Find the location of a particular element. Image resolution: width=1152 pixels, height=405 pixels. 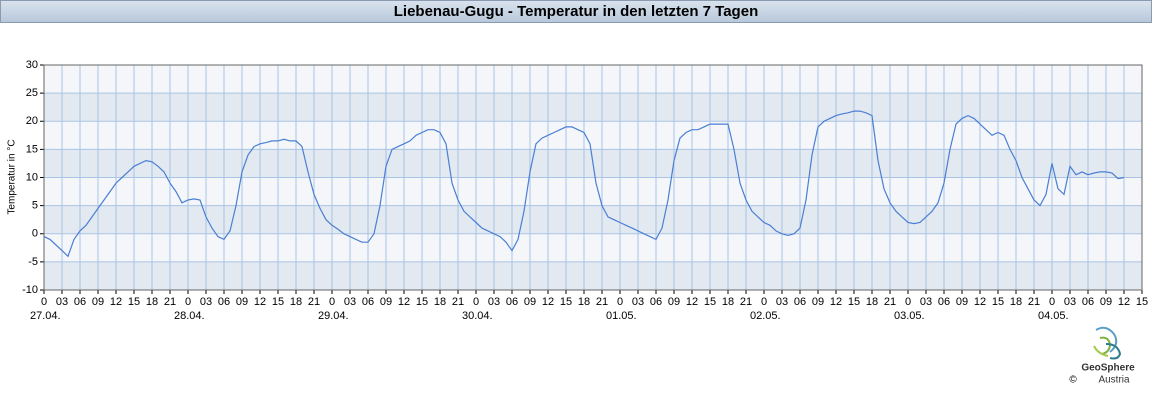

day-label: 01.05. is located at coordinates (621, 316).